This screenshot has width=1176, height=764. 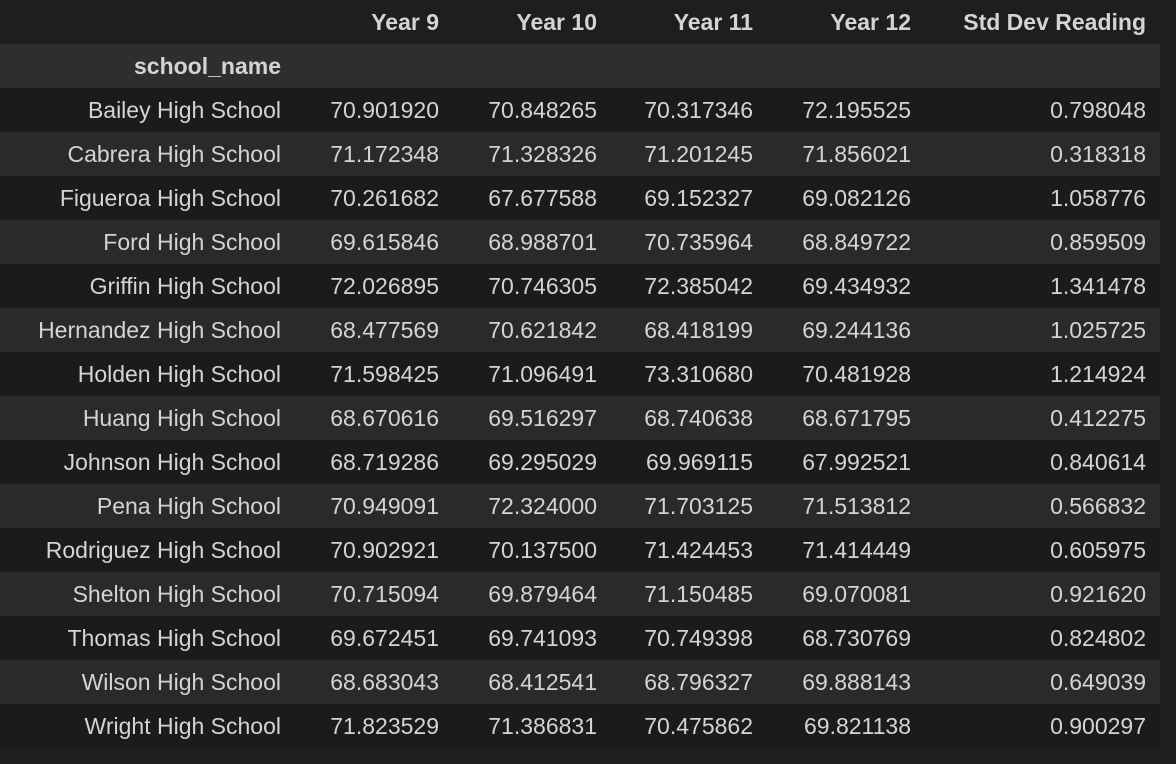 I want to click on column-header-year-12: Year 12, so click(x=846, y=22).